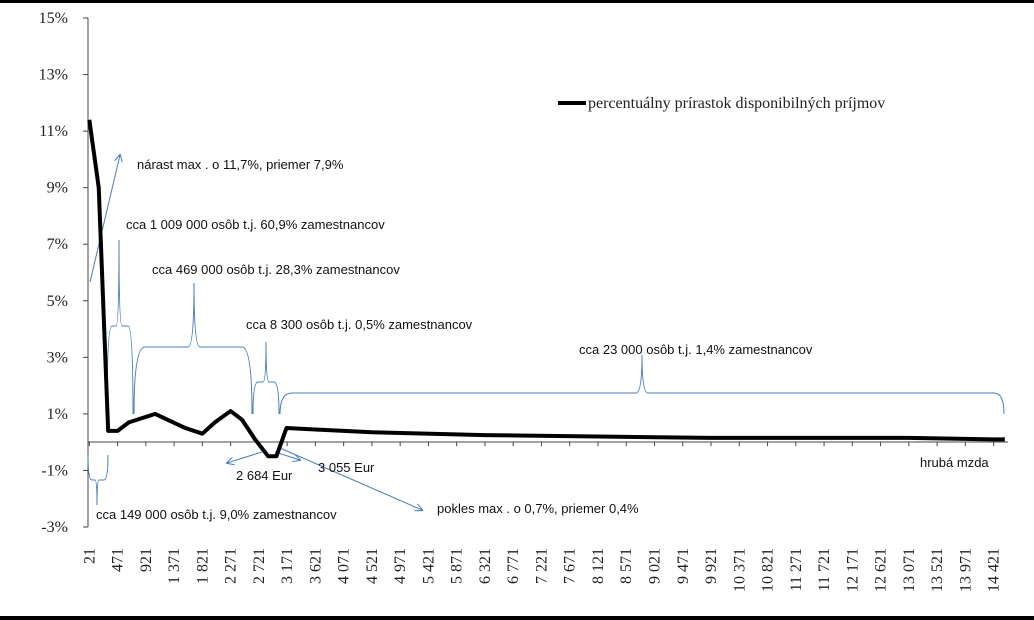  What do you see at coordinates (202, 566) in the screenshot?
I see `x-tick-label: 1 821` at bounding box center [202, 566].